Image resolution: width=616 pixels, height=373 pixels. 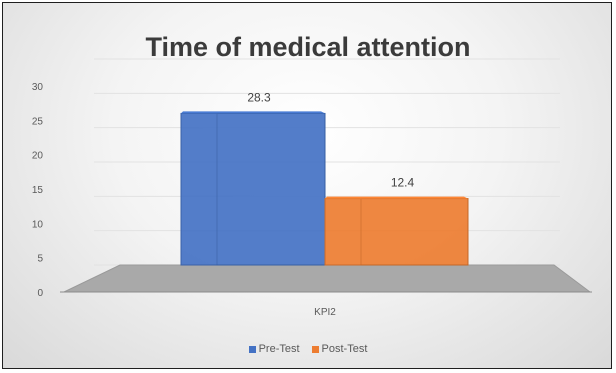 I want to click on bar-pre-test, so click(x=253, y=189).